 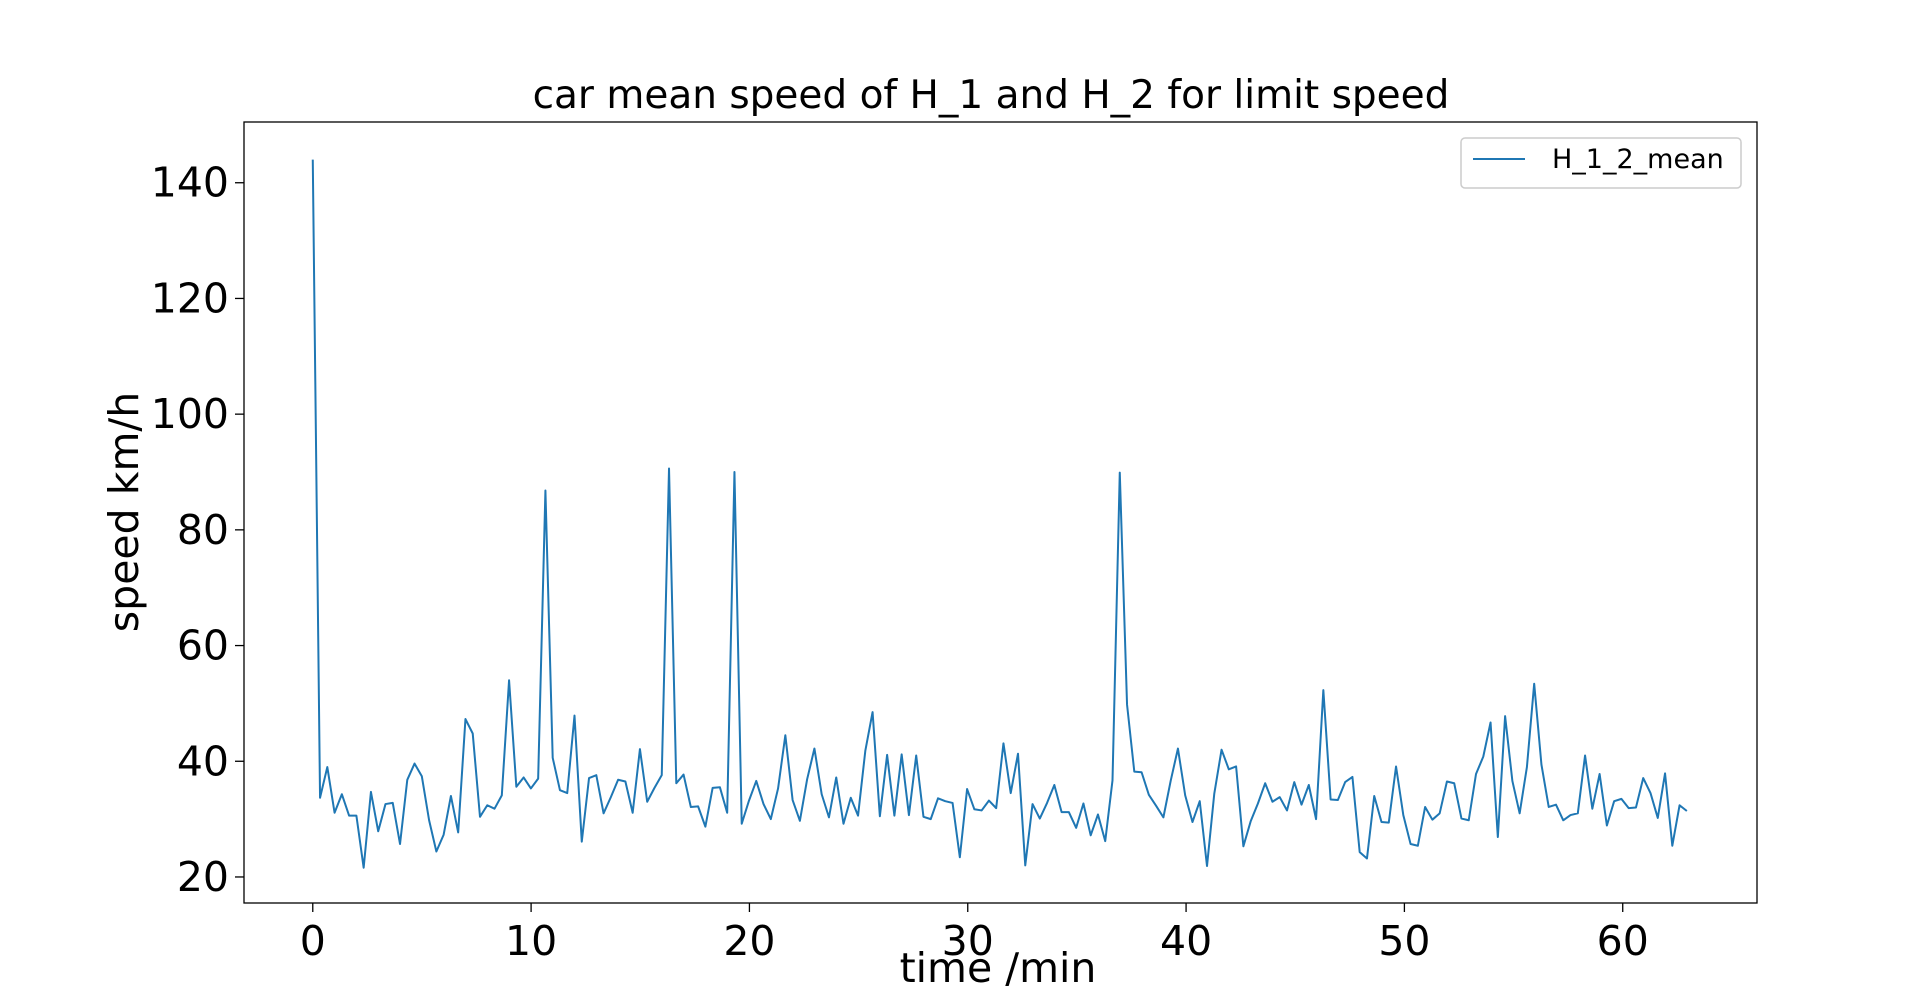 What do you see at coordinates (531, 941) in the screenshot?
I see `x-tick-label: 10` at bounding box center [531, 941].